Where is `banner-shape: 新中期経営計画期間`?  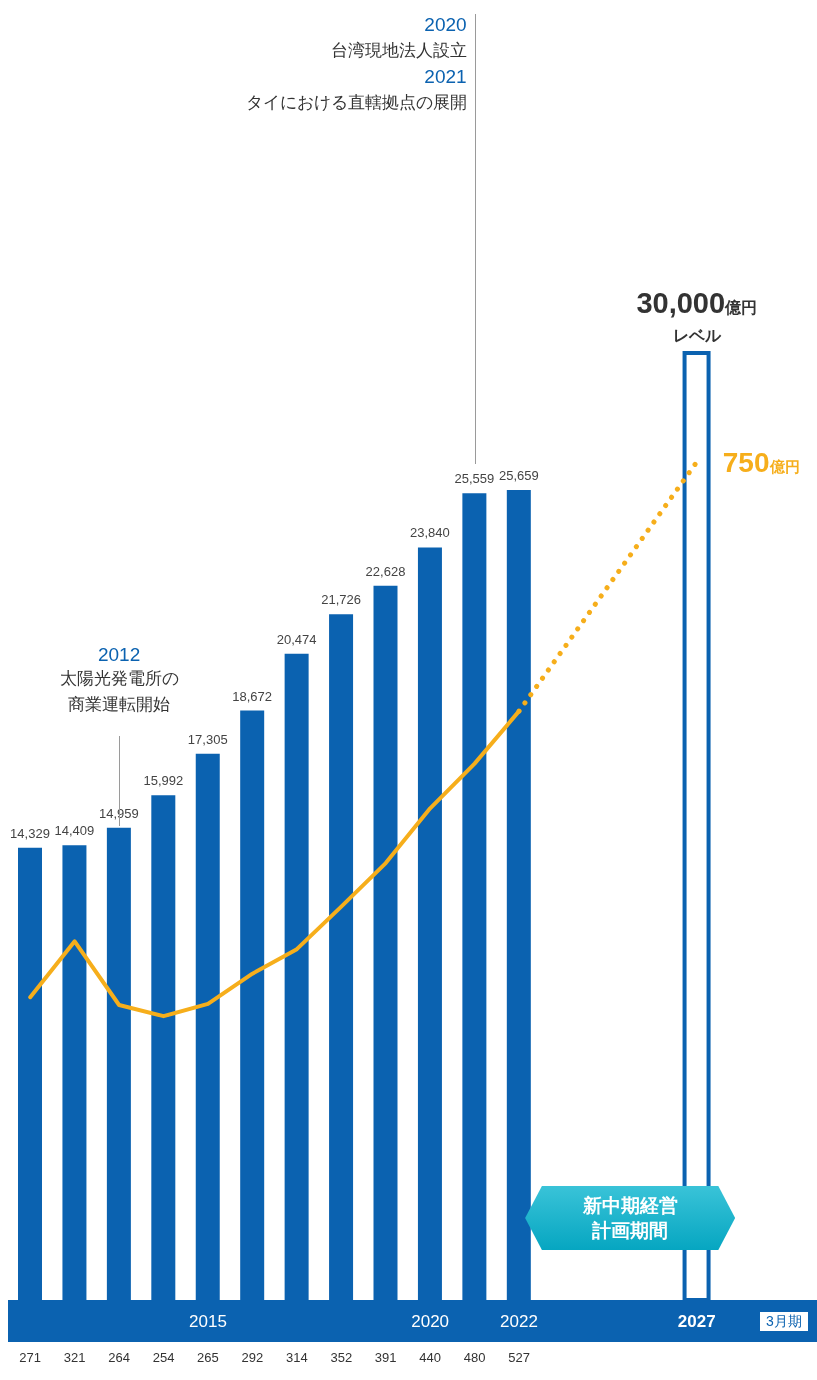
banner-shape: 新中期経営計画期間 is located at coordinates (630, 1218).